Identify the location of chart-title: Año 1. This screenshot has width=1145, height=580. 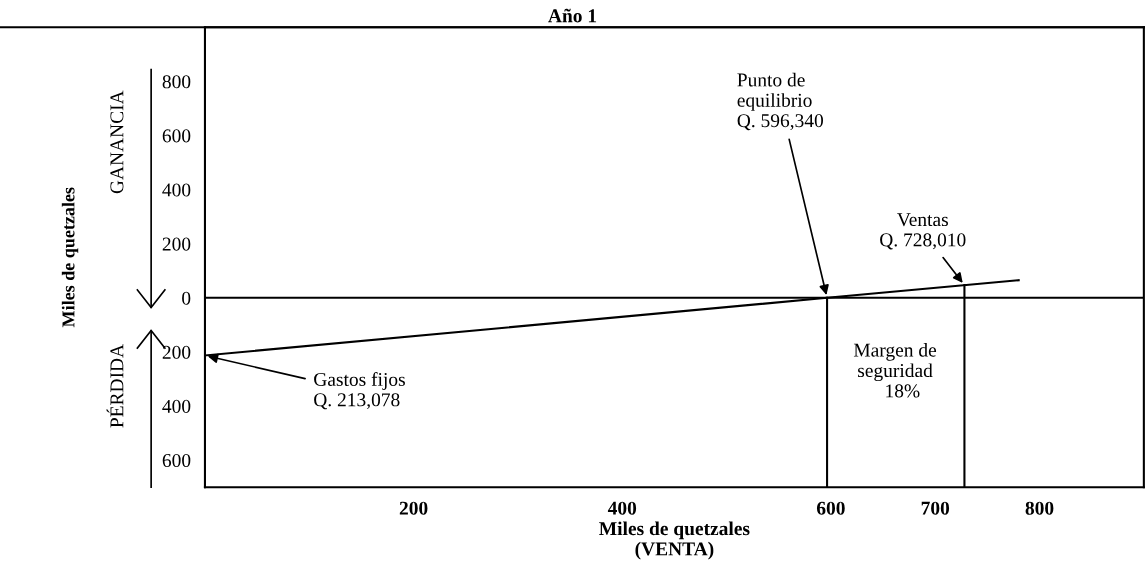
(572, 15).